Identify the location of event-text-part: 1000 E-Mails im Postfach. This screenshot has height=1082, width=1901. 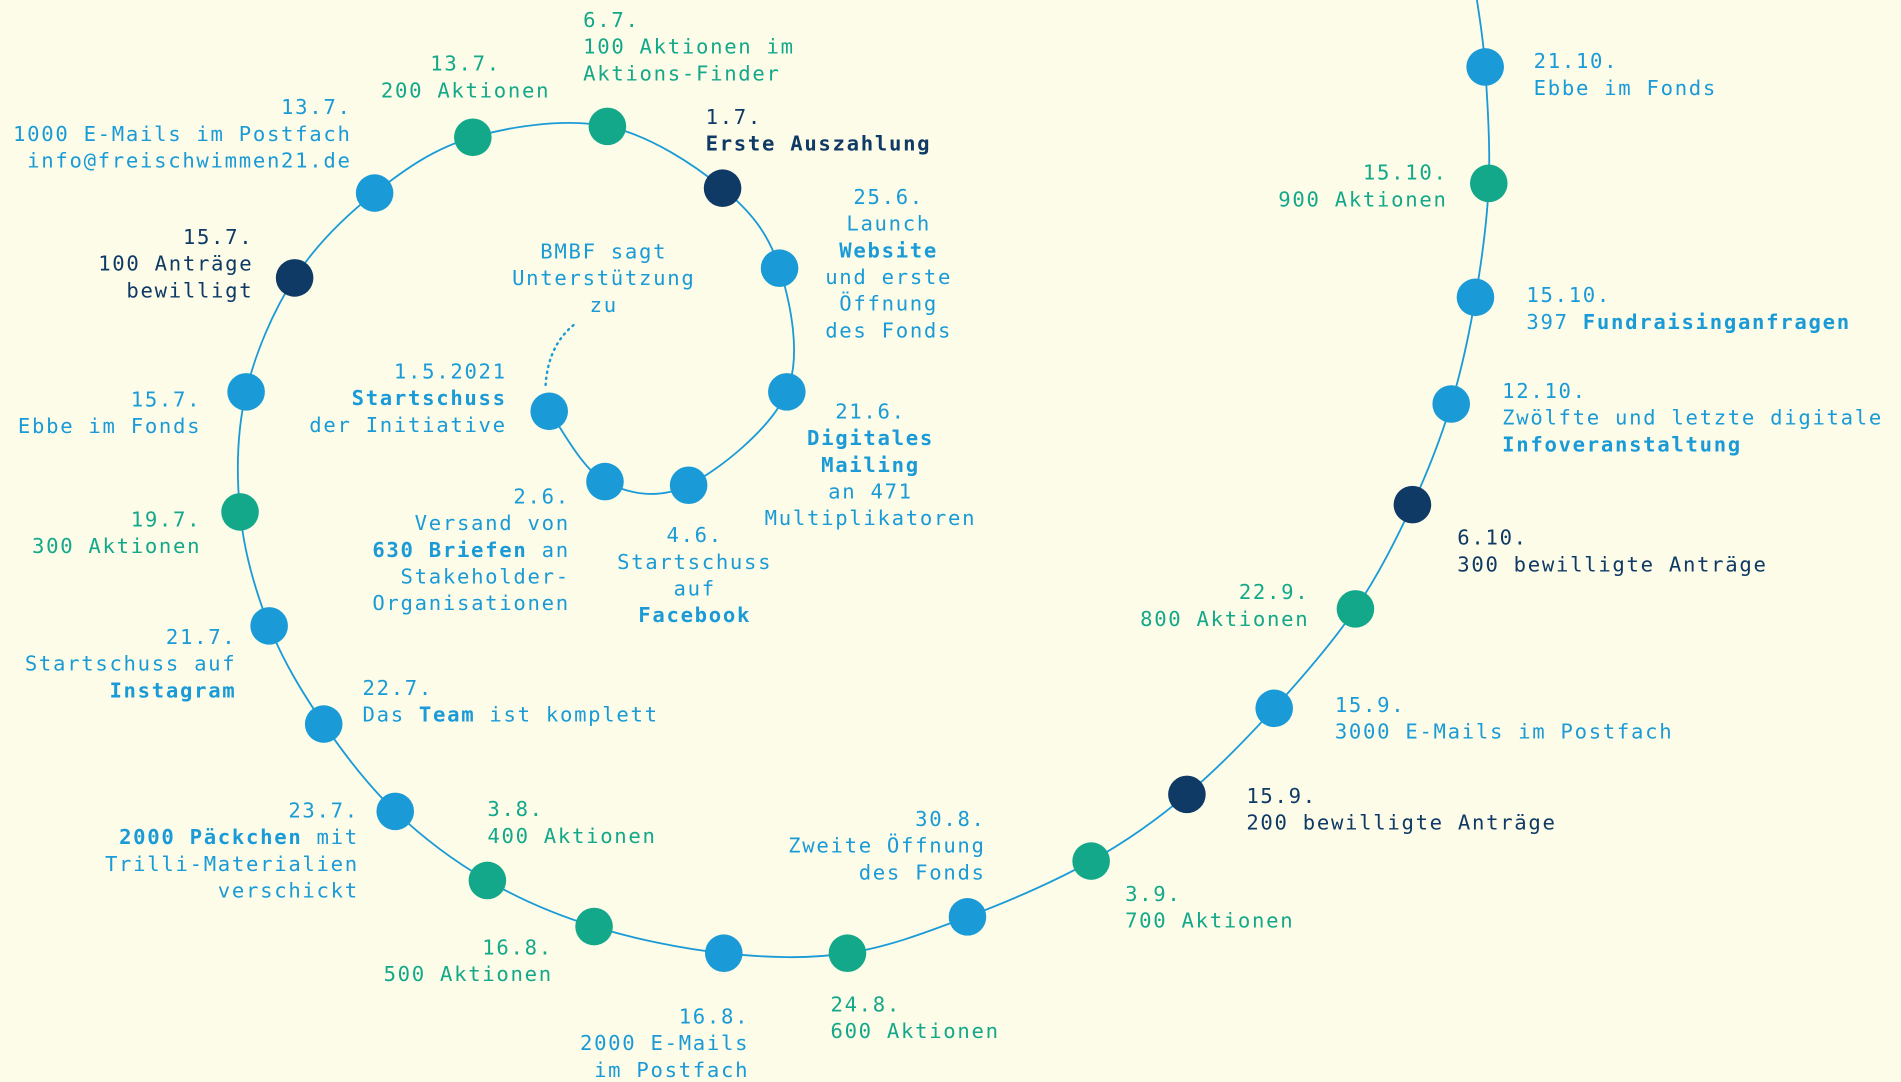
(182, 134).